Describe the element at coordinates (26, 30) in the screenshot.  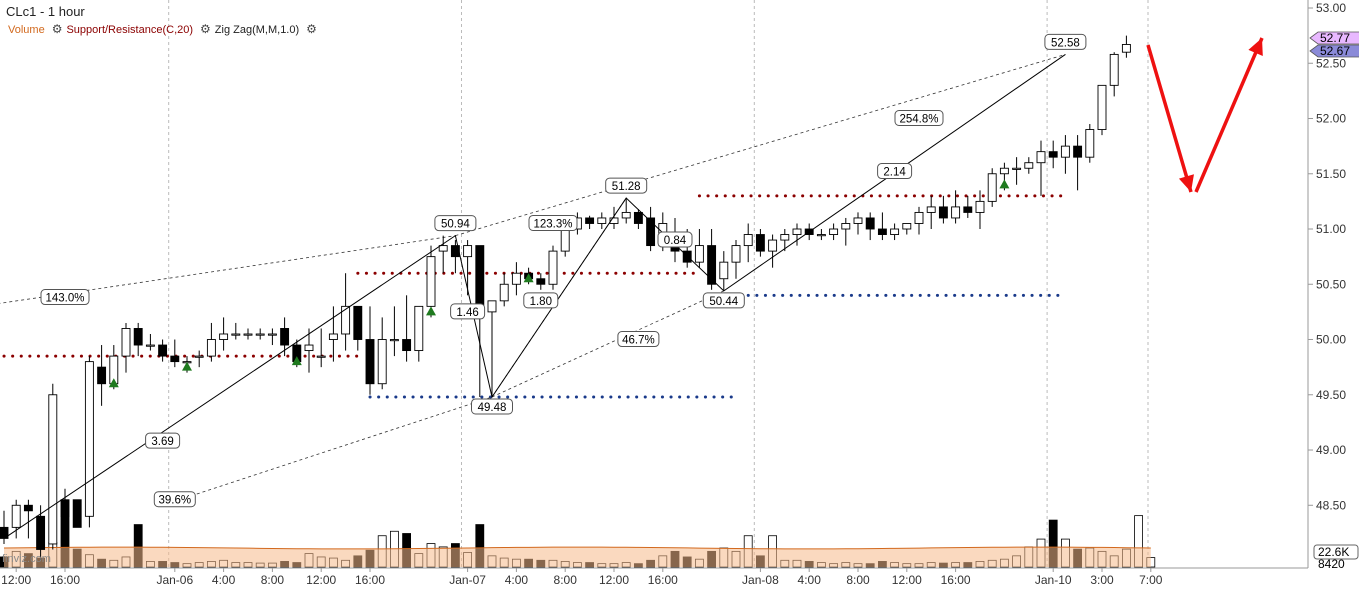
I see `volume-indicator-label: Volume` at that location.